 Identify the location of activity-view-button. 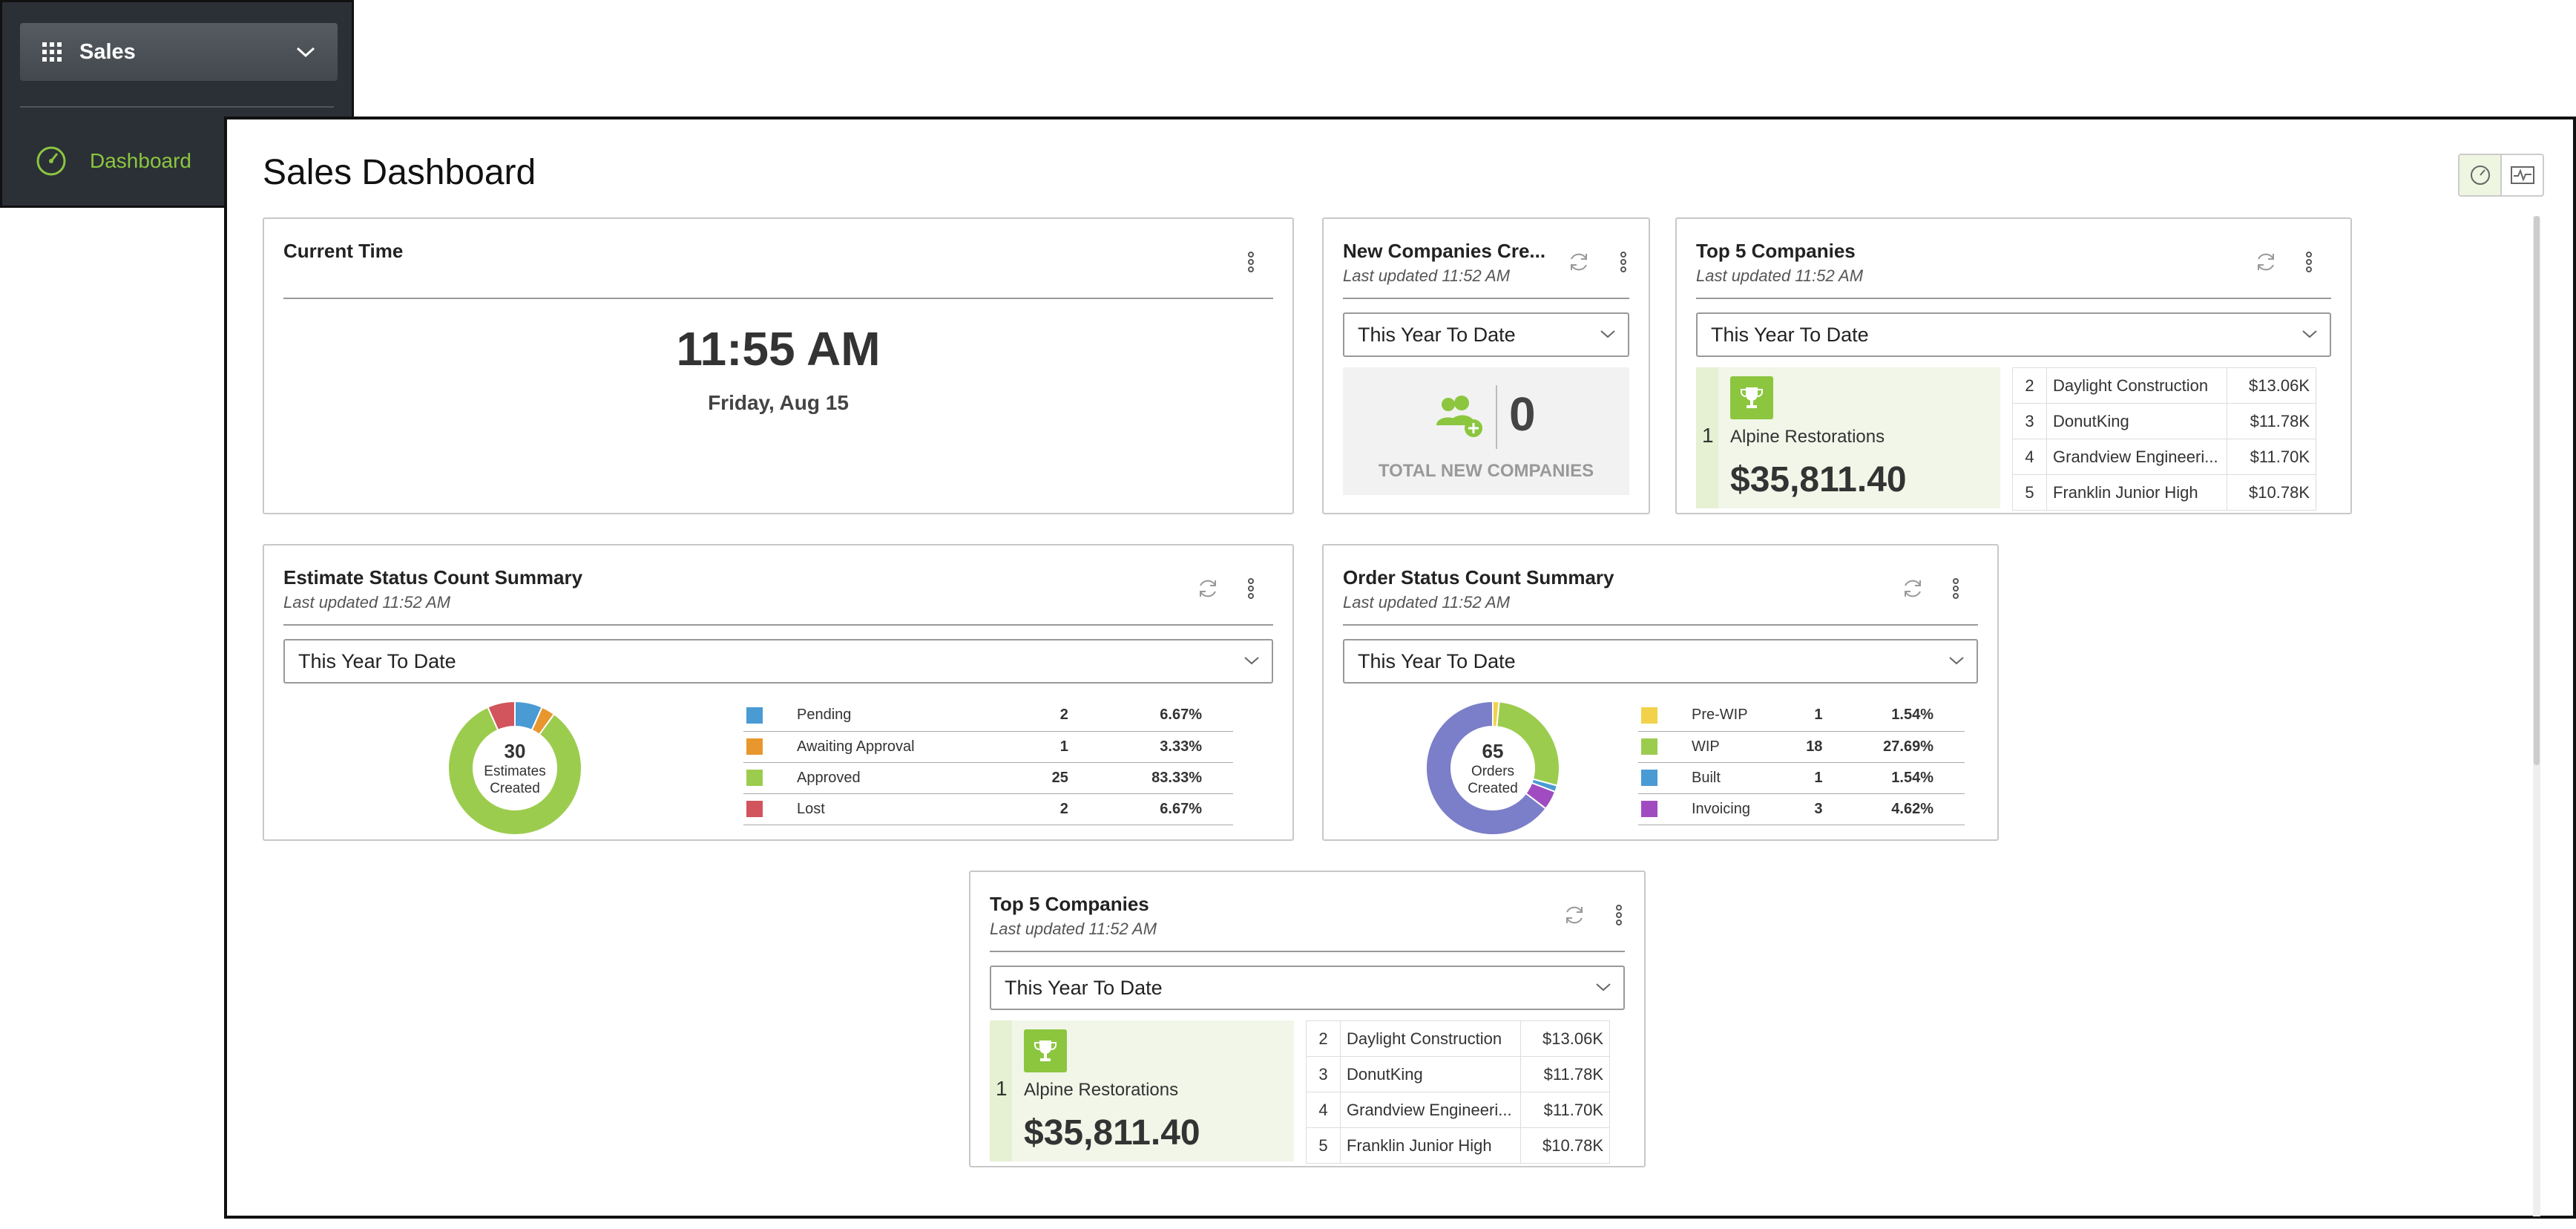
(2522, 175).